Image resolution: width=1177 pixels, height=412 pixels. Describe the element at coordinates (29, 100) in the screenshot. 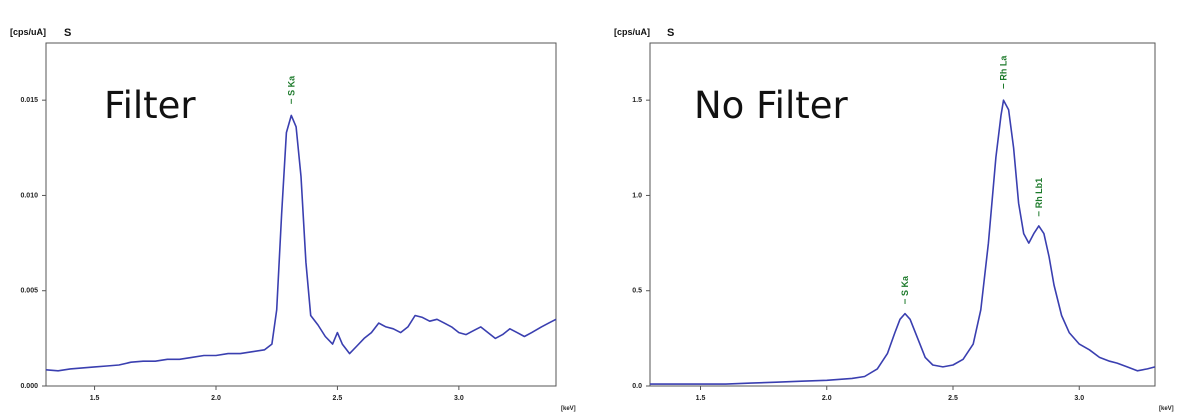

I see `y-tick-label: 0.015` at that location.